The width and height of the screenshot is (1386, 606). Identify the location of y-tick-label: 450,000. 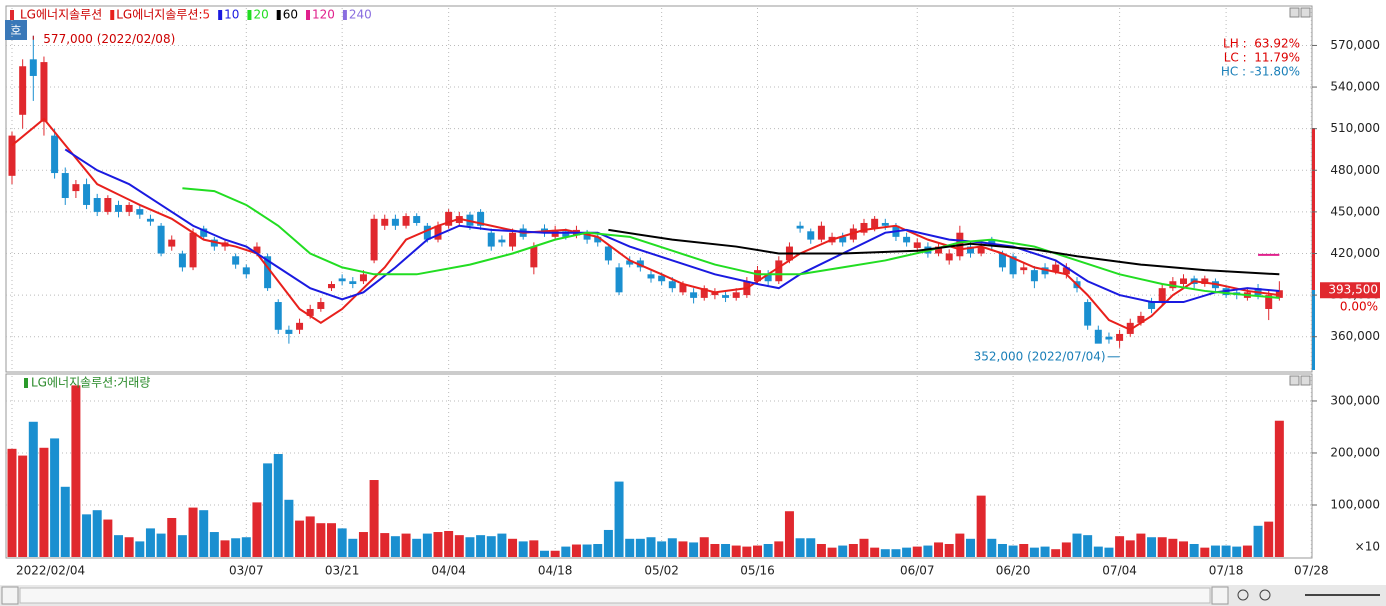
(1355, 211).